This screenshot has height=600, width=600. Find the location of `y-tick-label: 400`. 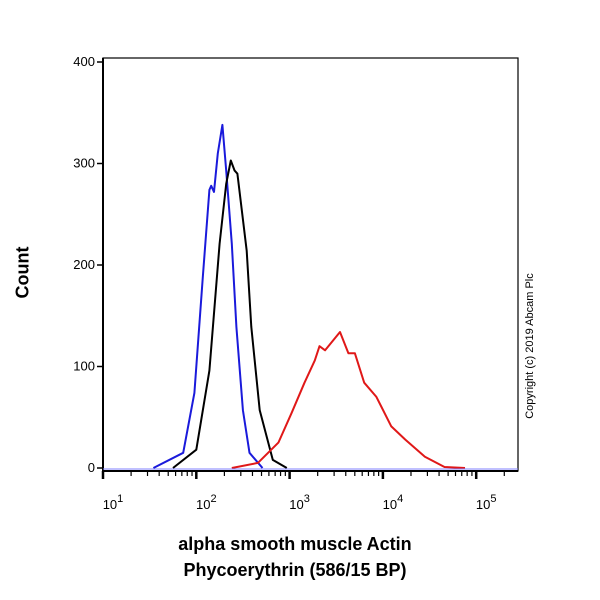

y-tick-label: 400 is located at coordinates (84, 61).